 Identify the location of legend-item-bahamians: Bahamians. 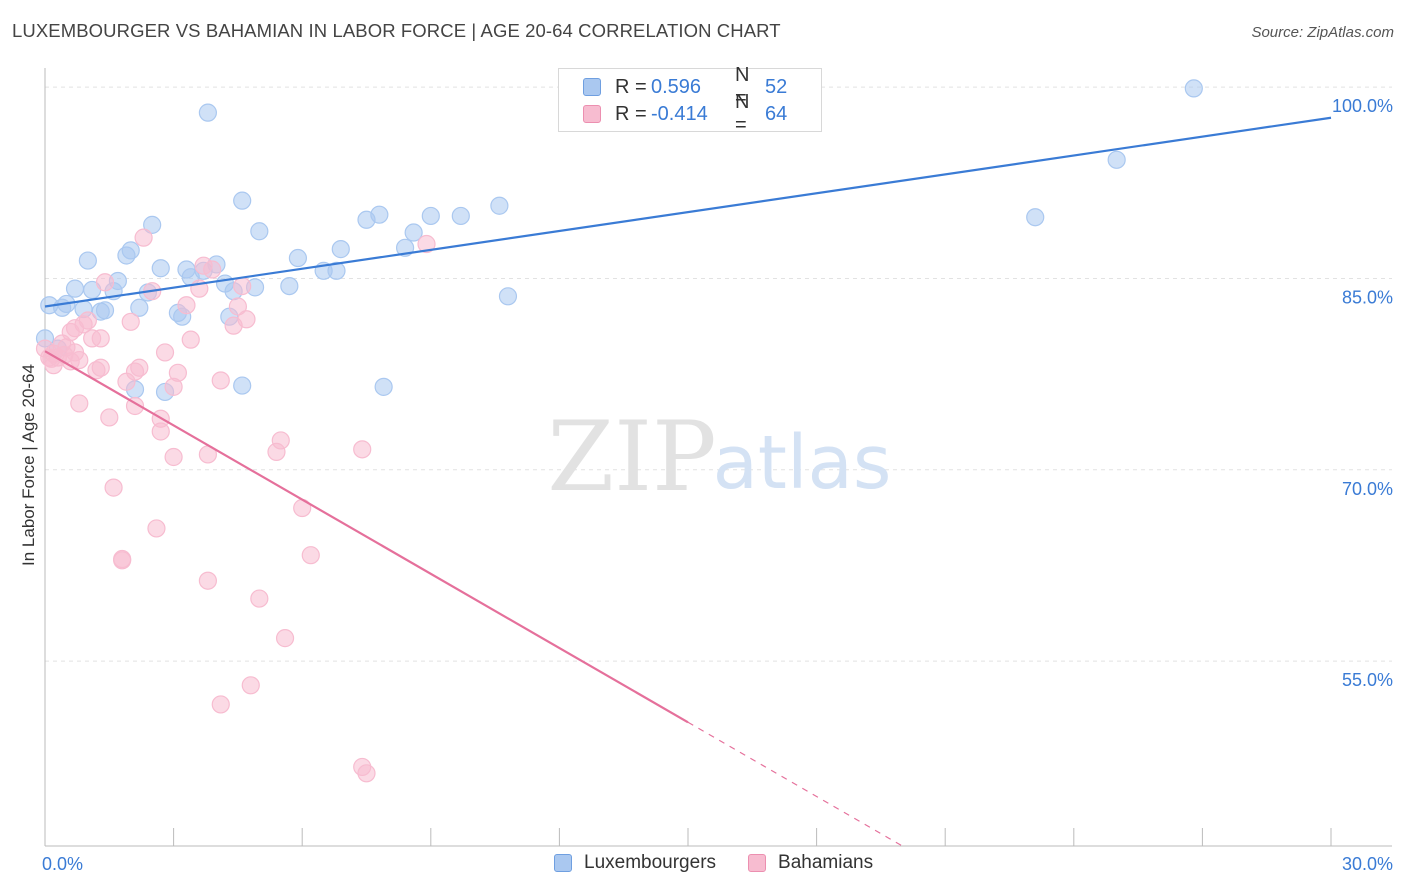
(810, 863).